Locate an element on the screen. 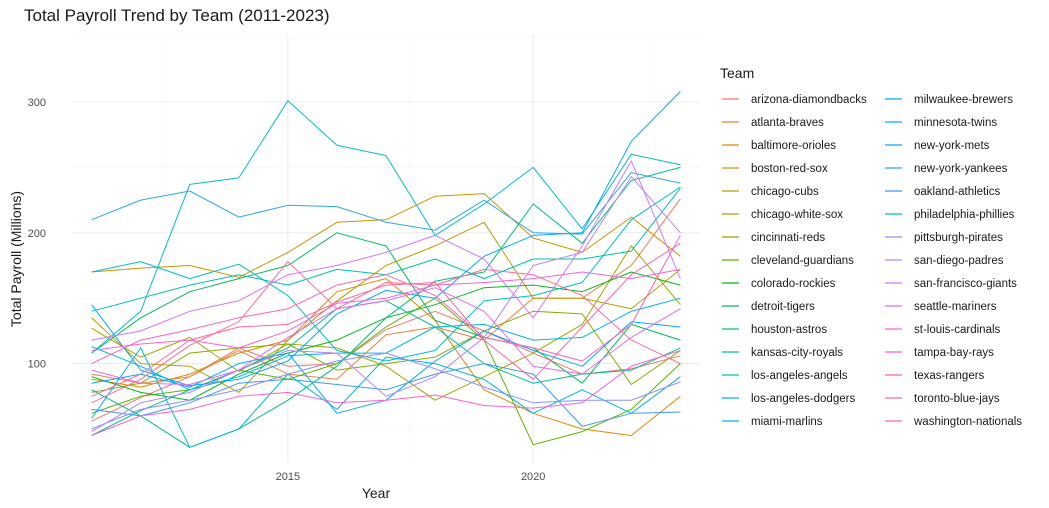 The image size is (1049, 508). legend-label: milwaukee-brewers is located at coordinates (963, 100).